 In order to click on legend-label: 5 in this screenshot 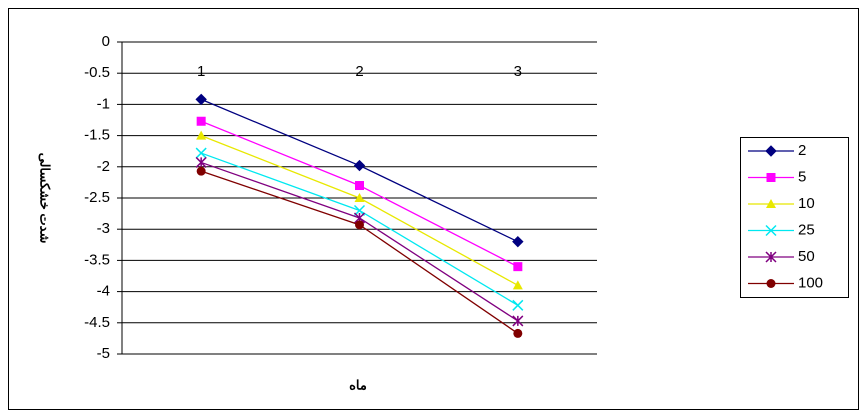, I will do `click(802, 176)`.